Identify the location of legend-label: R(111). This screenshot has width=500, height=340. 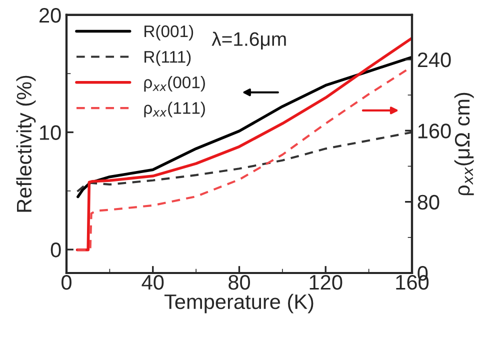
(167, 58).